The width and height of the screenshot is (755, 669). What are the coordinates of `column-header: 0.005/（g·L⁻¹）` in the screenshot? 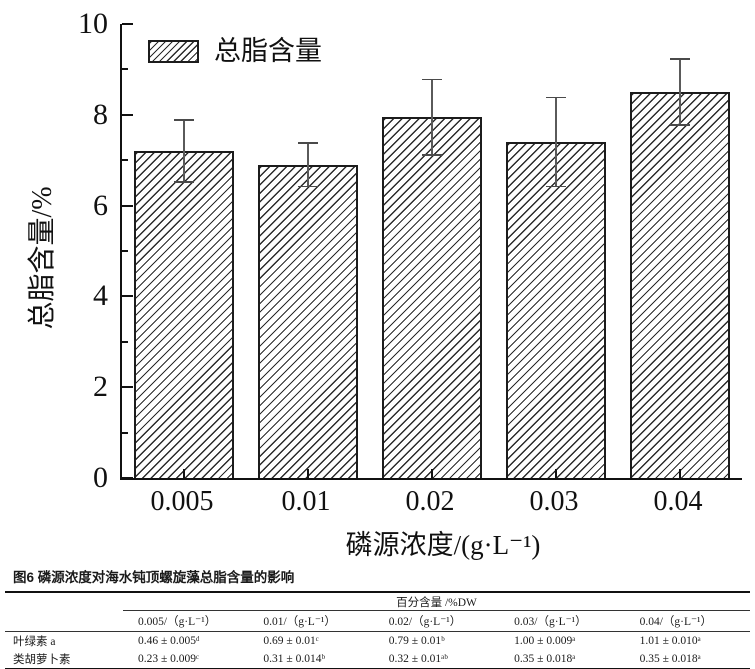 It's located at (186, 621).